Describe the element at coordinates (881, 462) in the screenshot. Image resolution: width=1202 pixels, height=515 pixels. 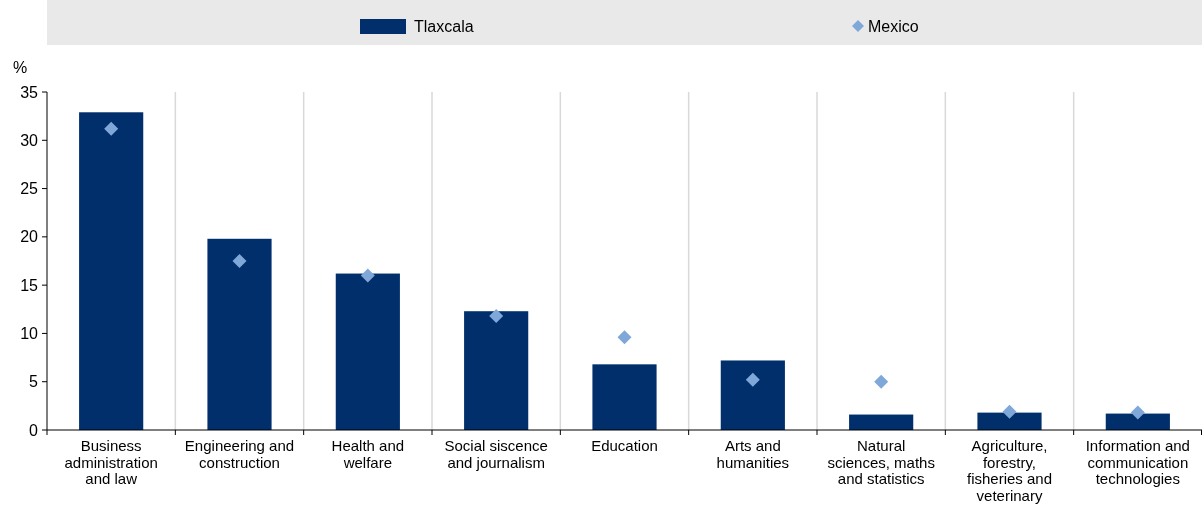
I see `x-tick-label: Natural sciences, maths and statistics` at that location.